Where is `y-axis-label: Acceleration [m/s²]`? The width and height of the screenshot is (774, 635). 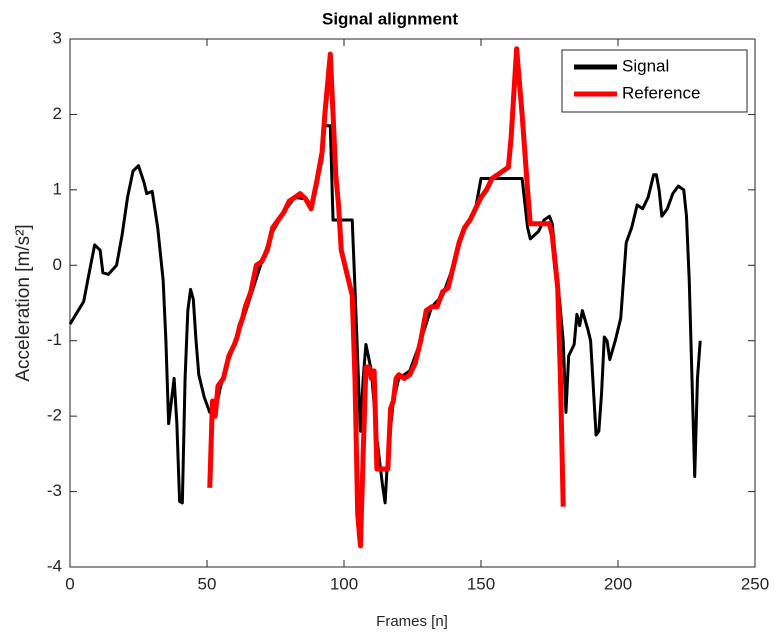
y-axis-label: Acceleration [m/s²] is located at coordinates (23, 302).